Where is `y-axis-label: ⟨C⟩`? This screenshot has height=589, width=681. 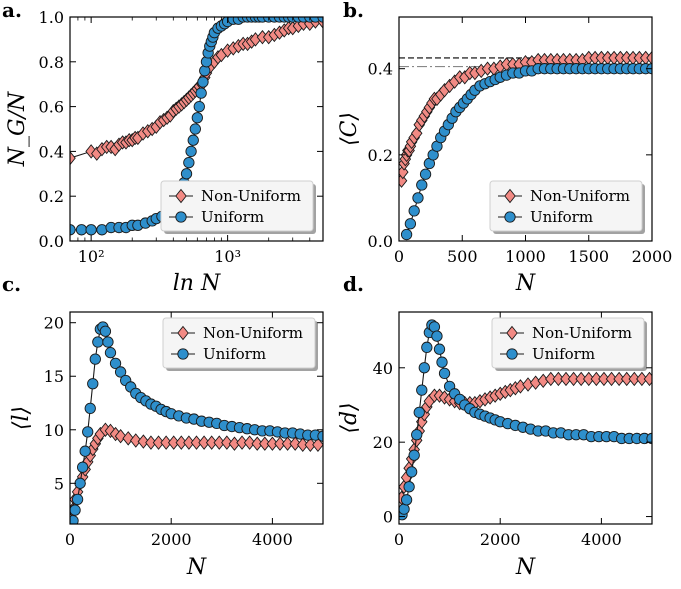
y-axis-label: ⟨C⟩ is located at coordinates (349, 129).